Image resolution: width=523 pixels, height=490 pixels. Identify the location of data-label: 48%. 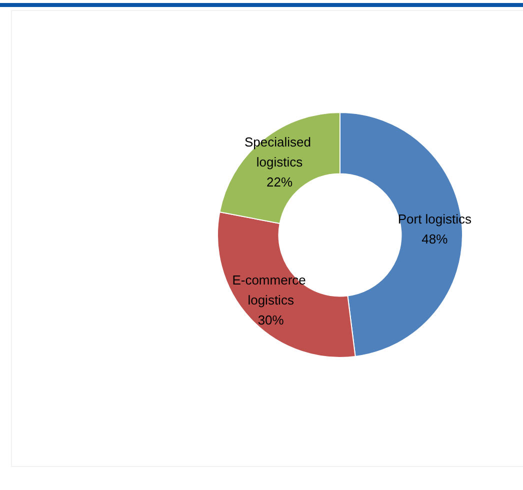
(435, 239).